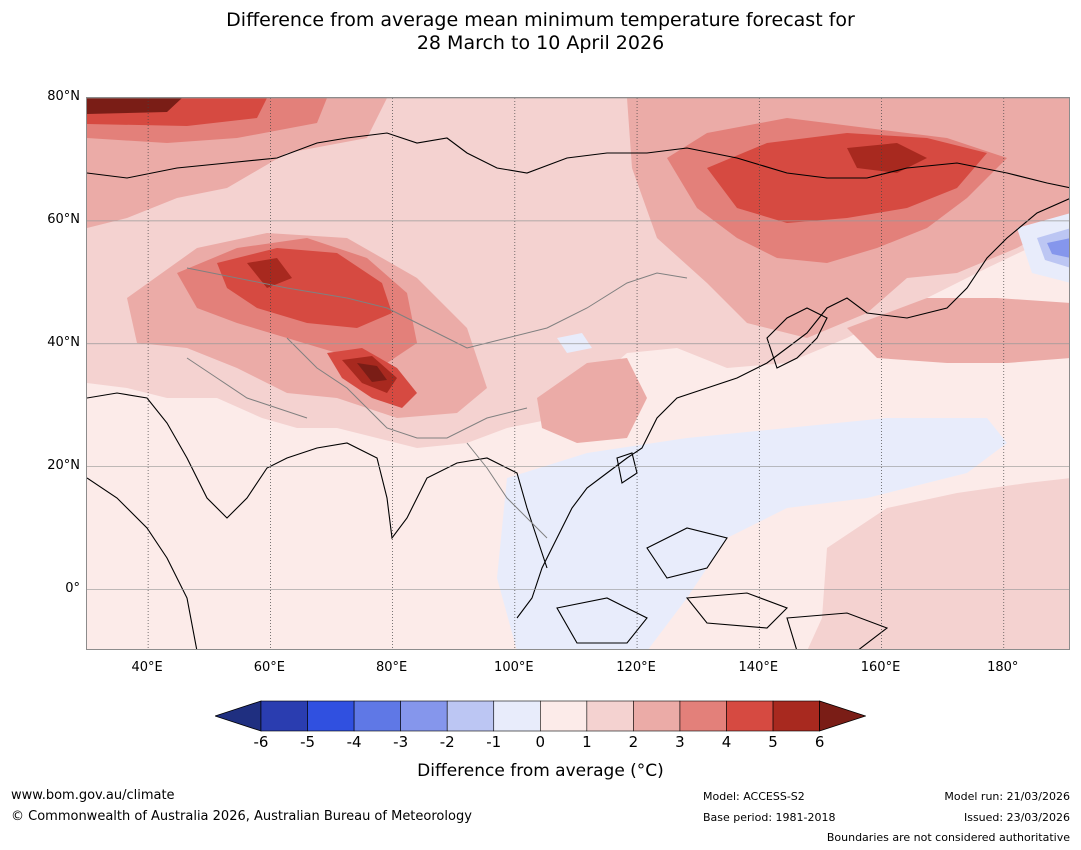 This screenshot has width=1081, height=850. What do you see at coordinates (269, 273) in the screenshot?
I see `anomaly-region-5-6-central` at bounding box center [269, 273].